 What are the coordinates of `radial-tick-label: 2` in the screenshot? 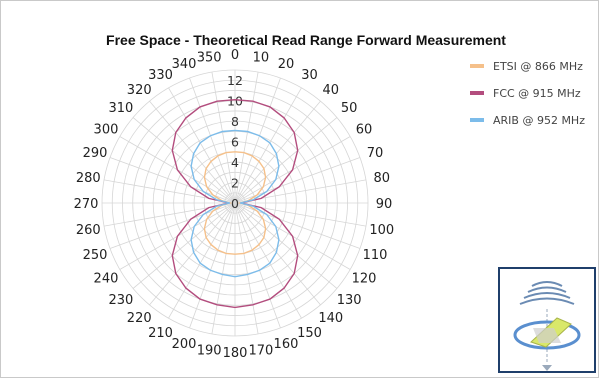 It's located at (235, 183).